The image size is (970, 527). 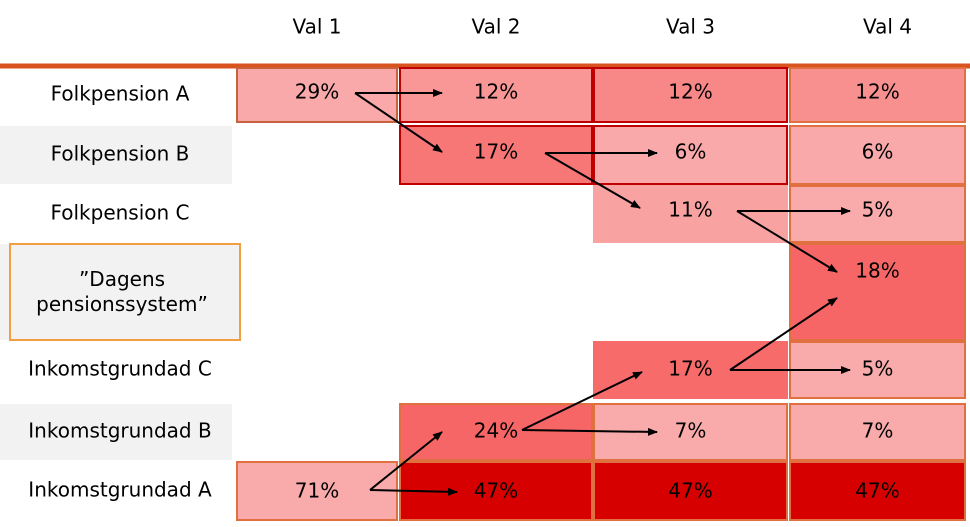 I want to click on row-label: Inkomstgrundad C, so click(x=120, y=369).